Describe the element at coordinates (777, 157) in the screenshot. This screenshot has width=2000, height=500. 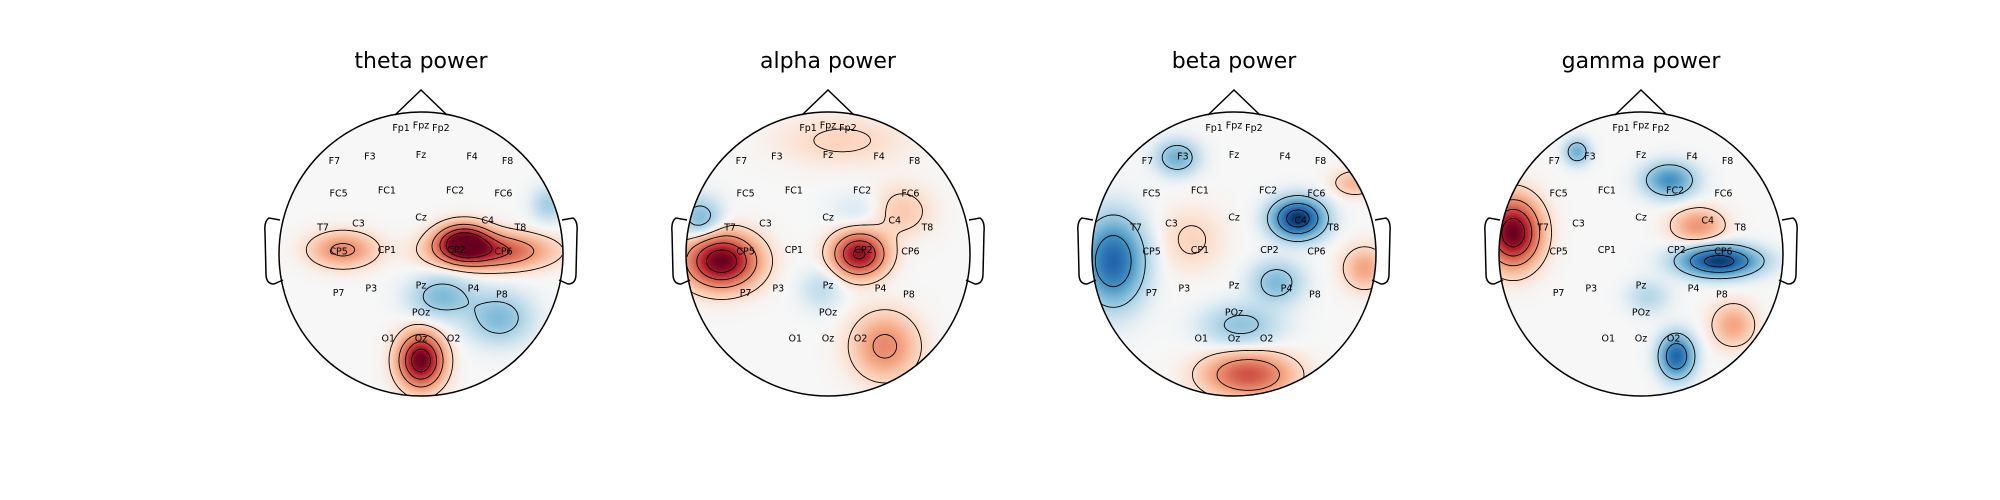
I see `channel-label-f3: F3` at that location.